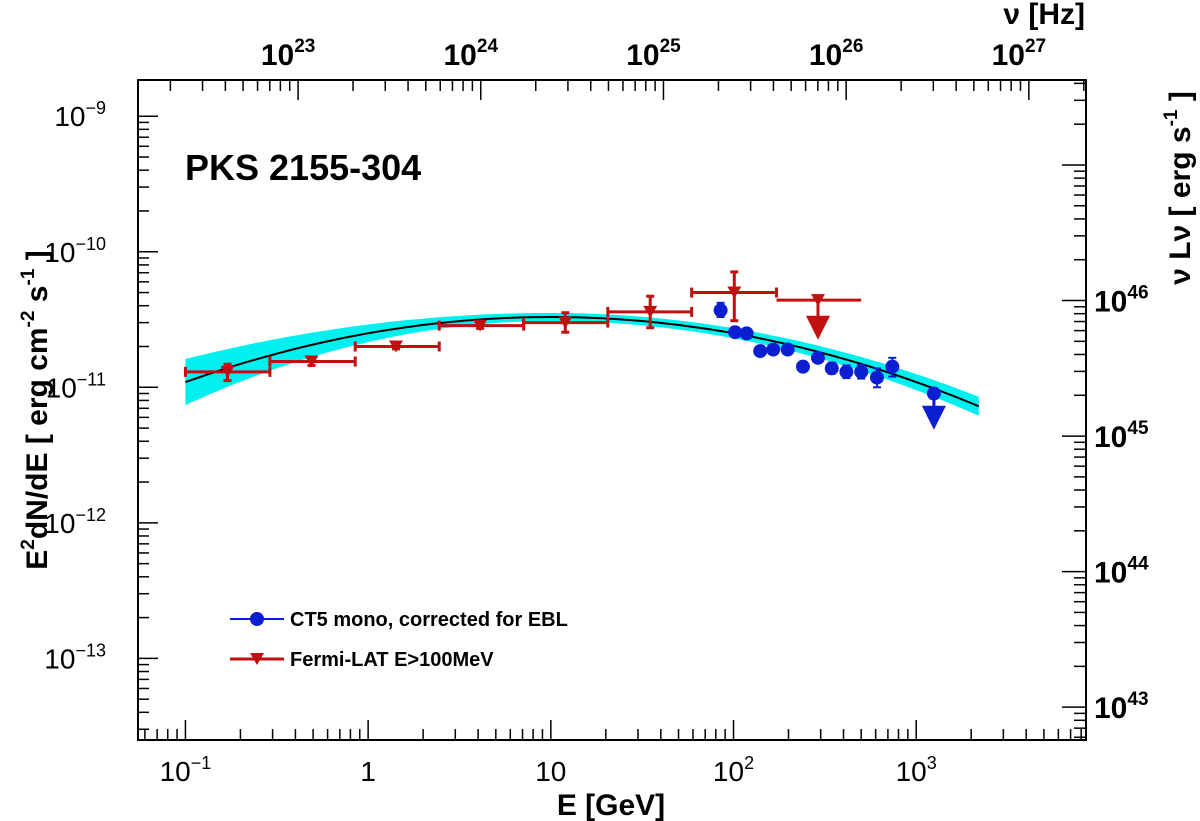 The height and width of the screenshot is (821, 1200). What do you see at coordinates (288, 54) in the screenshot?
I see `top-tick-label: 1023` at bounding box center [288, 54].